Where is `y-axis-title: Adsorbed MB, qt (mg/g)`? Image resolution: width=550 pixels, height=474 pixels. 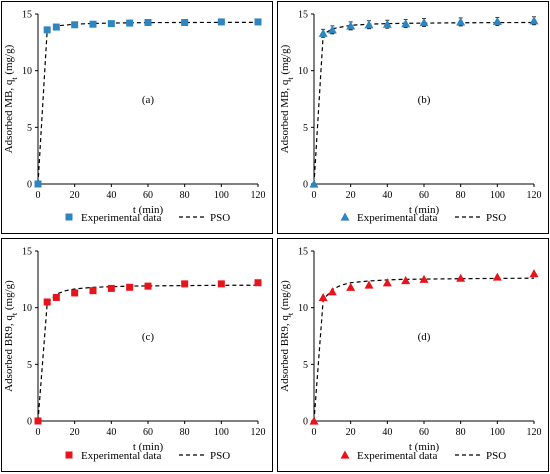
y-axis-title: Adsorbed MB, qt (mg/g) is located at coordinates (287, 98).